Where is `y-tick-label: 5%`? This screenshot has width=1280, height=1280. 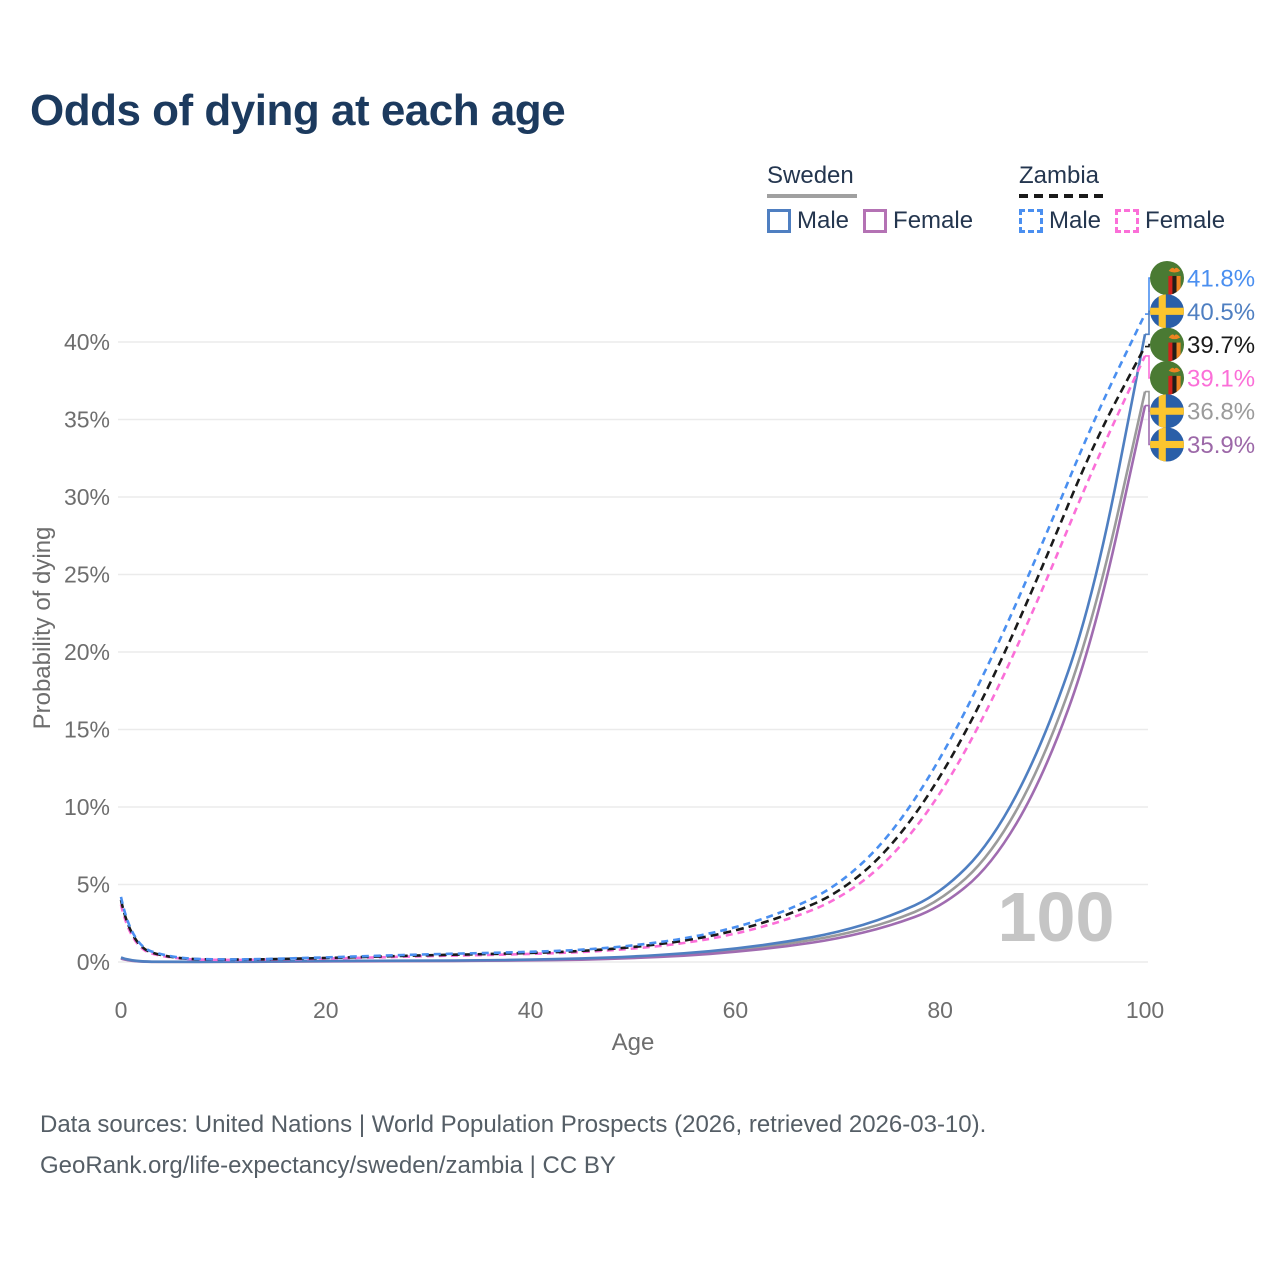
y-tick-label: 5% is located at coordinates (93, 885).